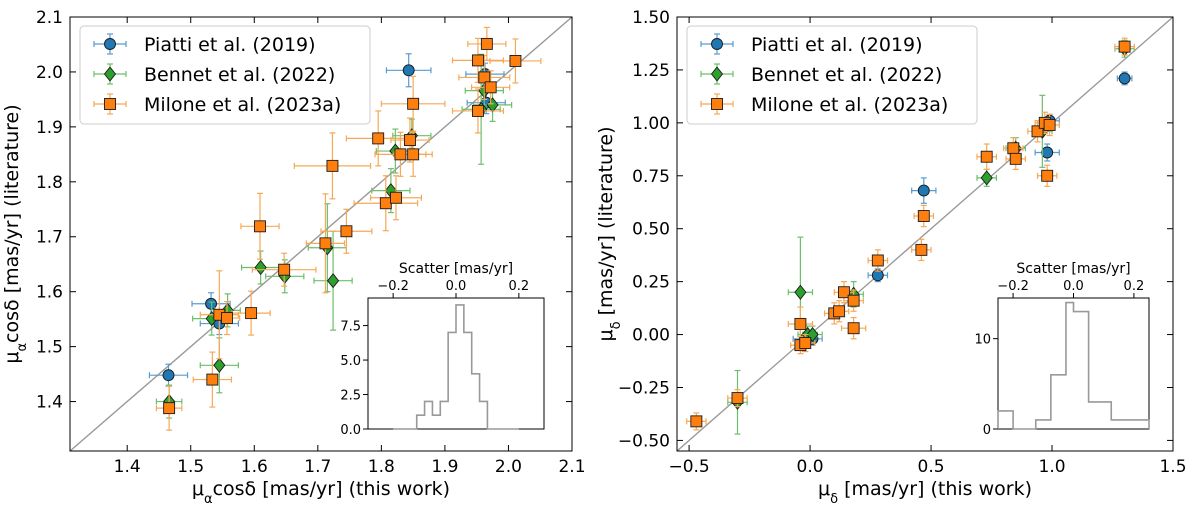 This screenshot has height=509, width=1200. Describe the element at coordinates (350, 430) in the screenshot. I see `inset-y-tick-label: 0.0` at that location.